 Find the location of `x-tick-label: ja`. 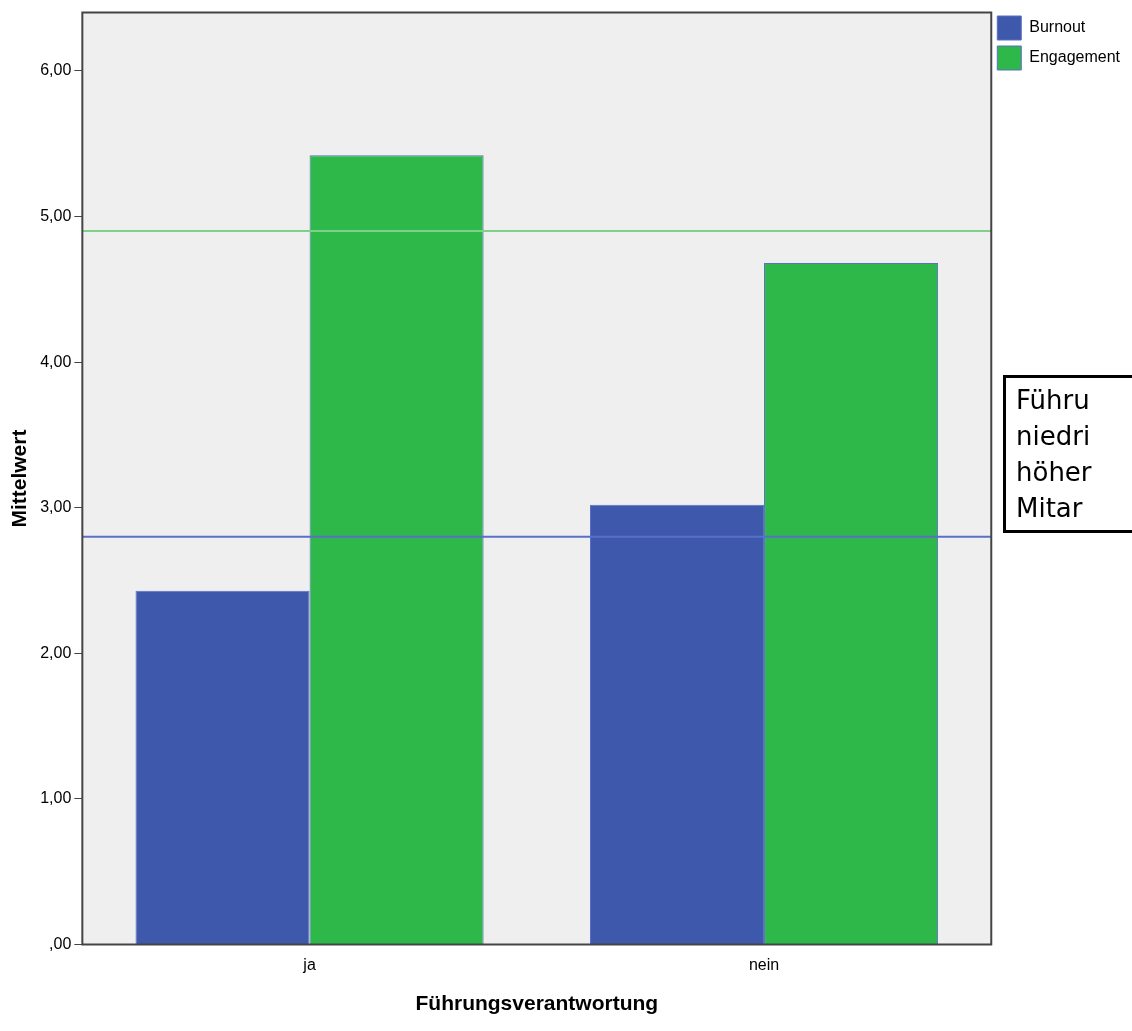

x-tick-label: ja is located at coordinates (309, 964).